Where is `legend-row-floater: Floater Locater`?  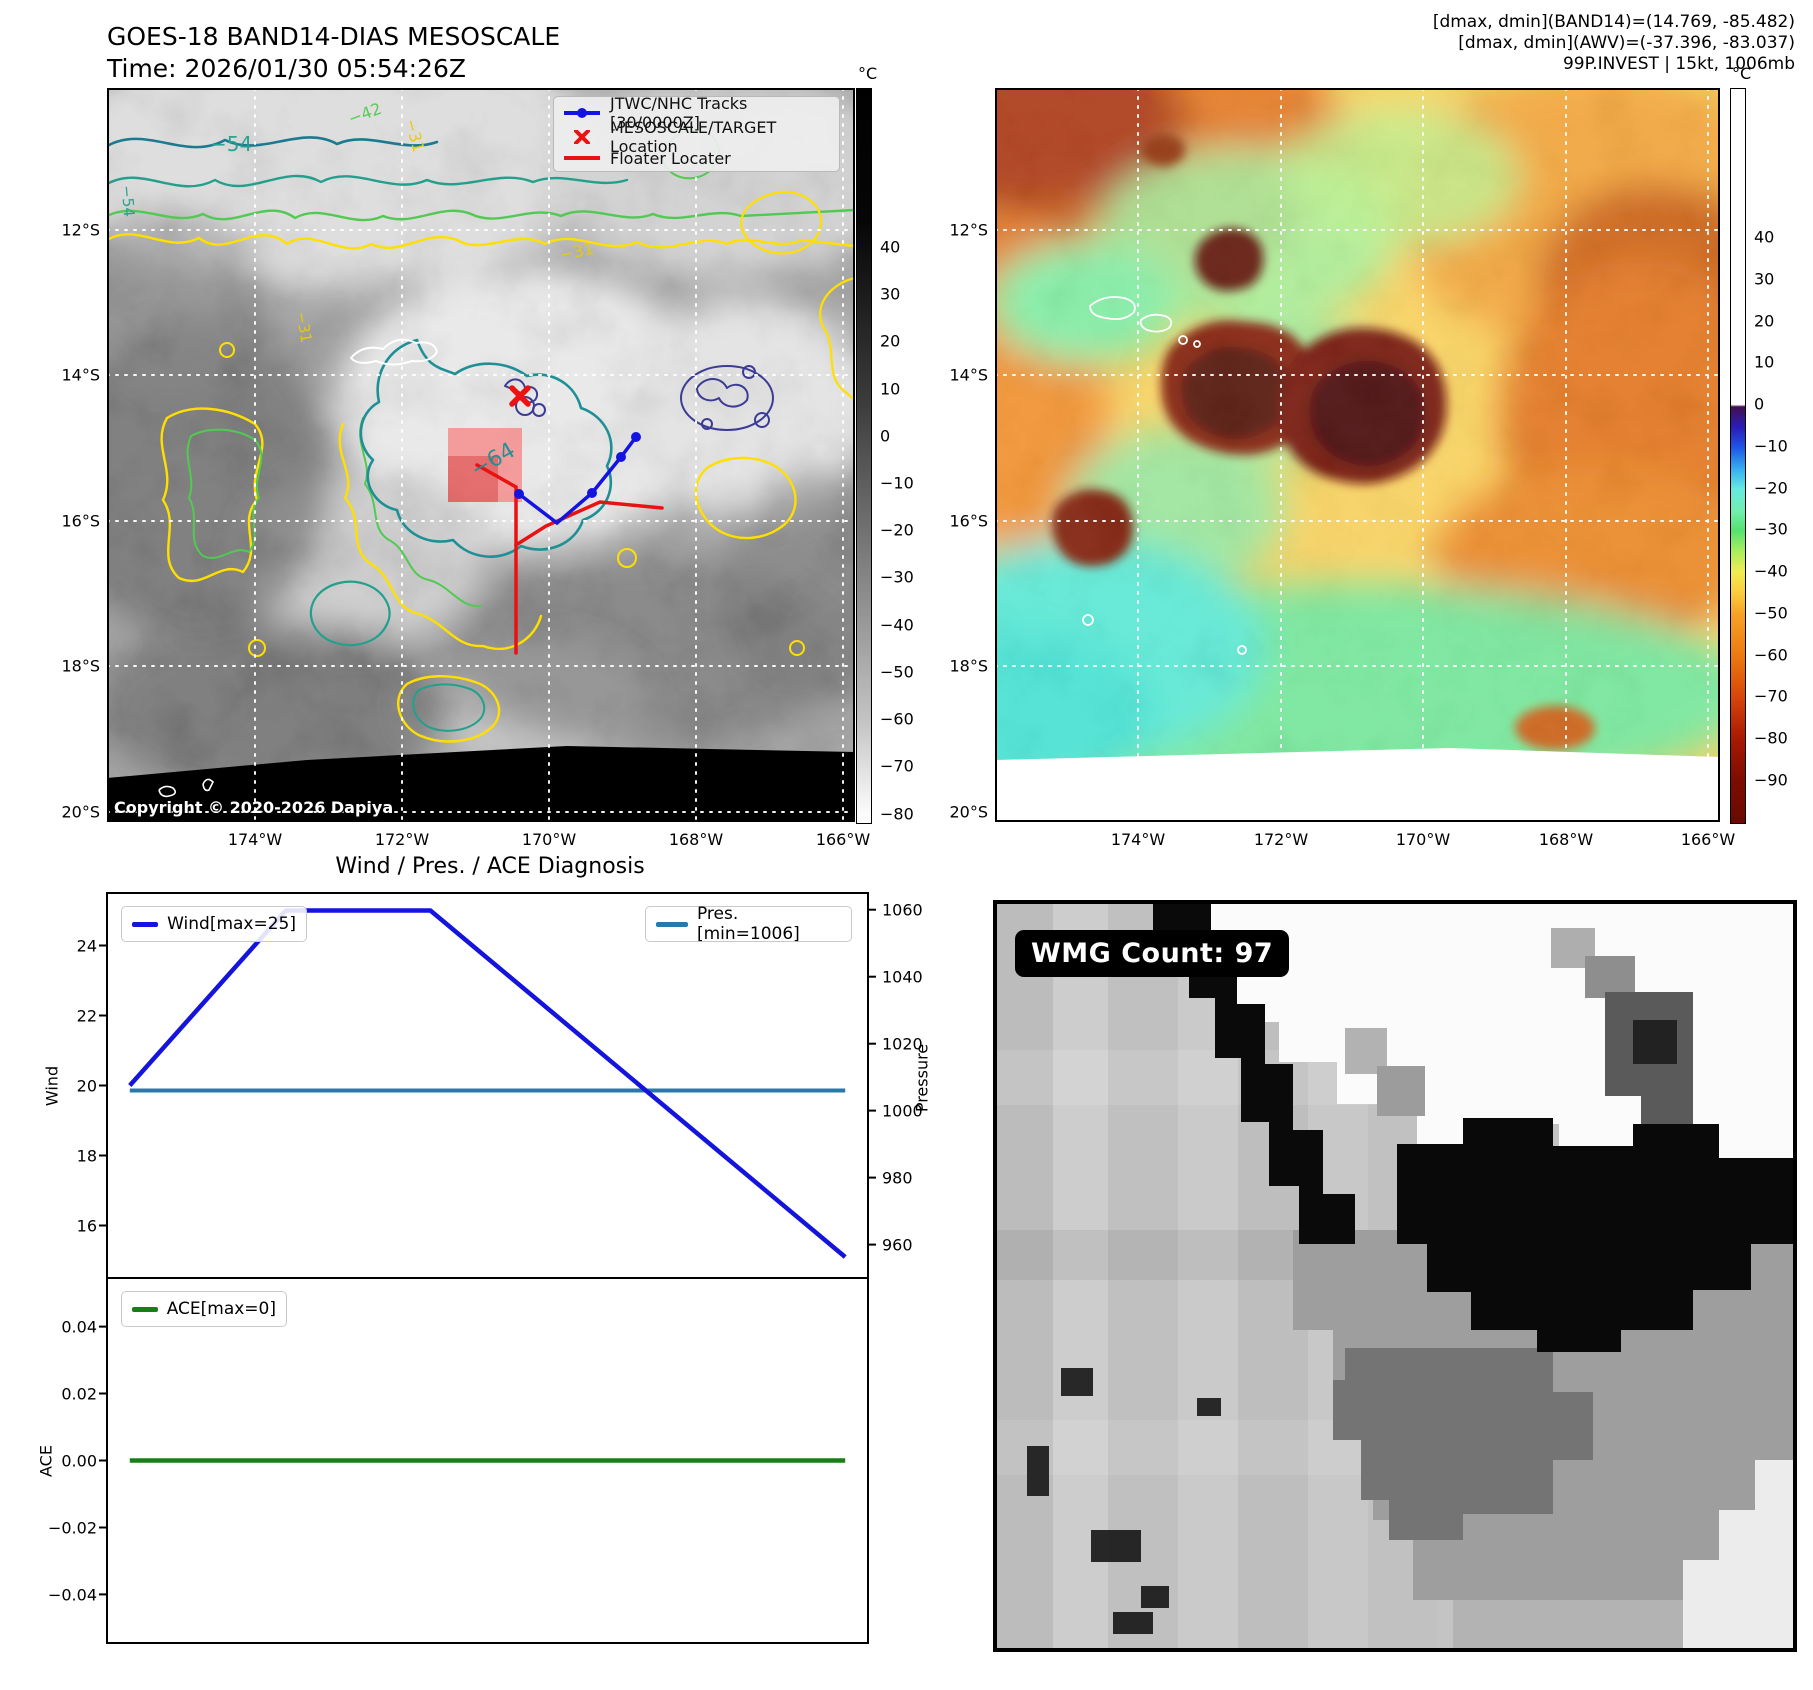
legend-row-floater: Floater Locater is located at coordinates (696, 158).